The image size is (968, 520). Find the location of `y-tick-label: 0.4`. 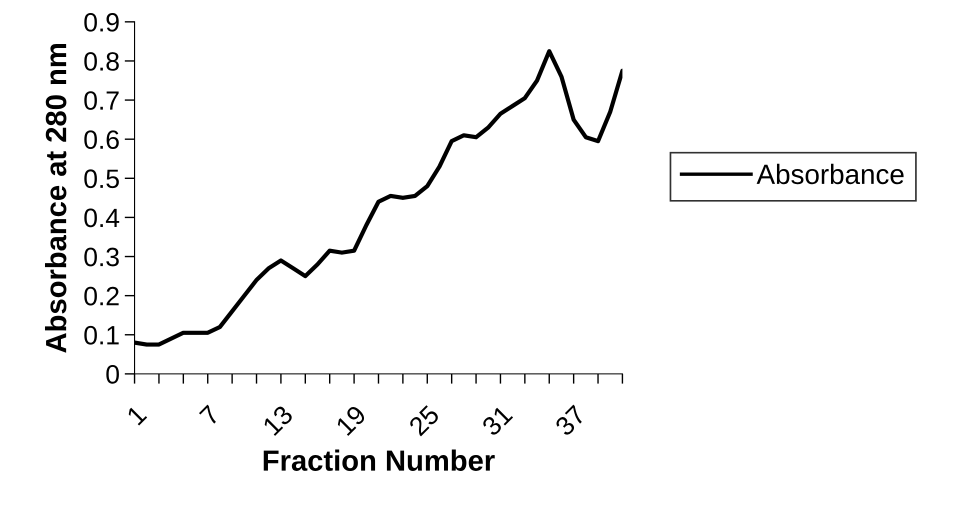

y-tick-label: 0.4 is located at coordinates (102, 218).